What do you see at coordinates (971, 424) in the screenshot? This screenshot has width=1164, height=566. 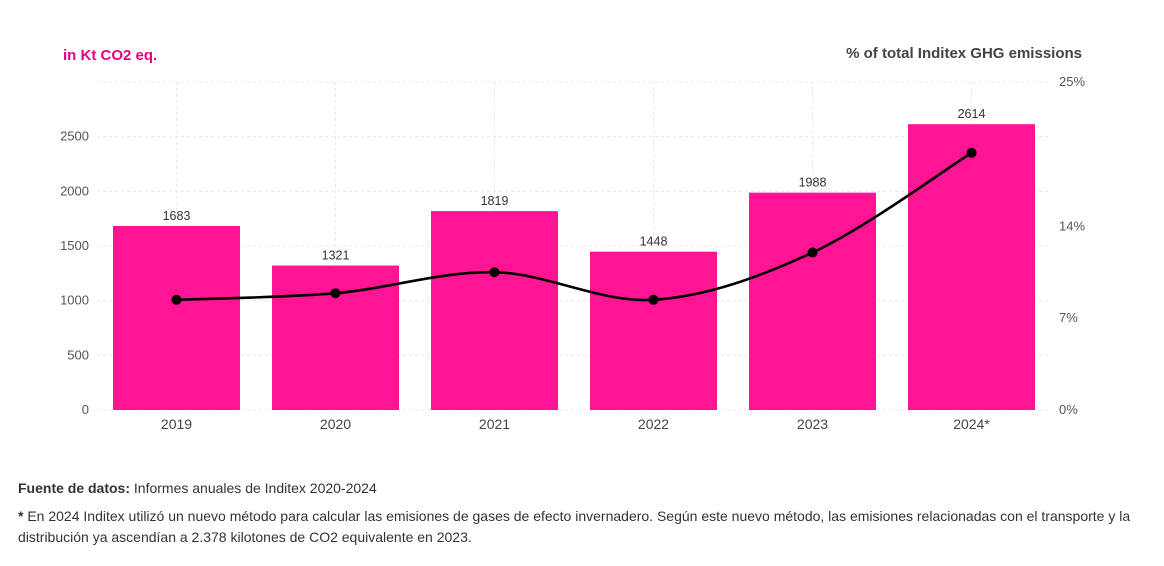 I see `x-tick-label: 2024*` at bounding box center [971, 424].